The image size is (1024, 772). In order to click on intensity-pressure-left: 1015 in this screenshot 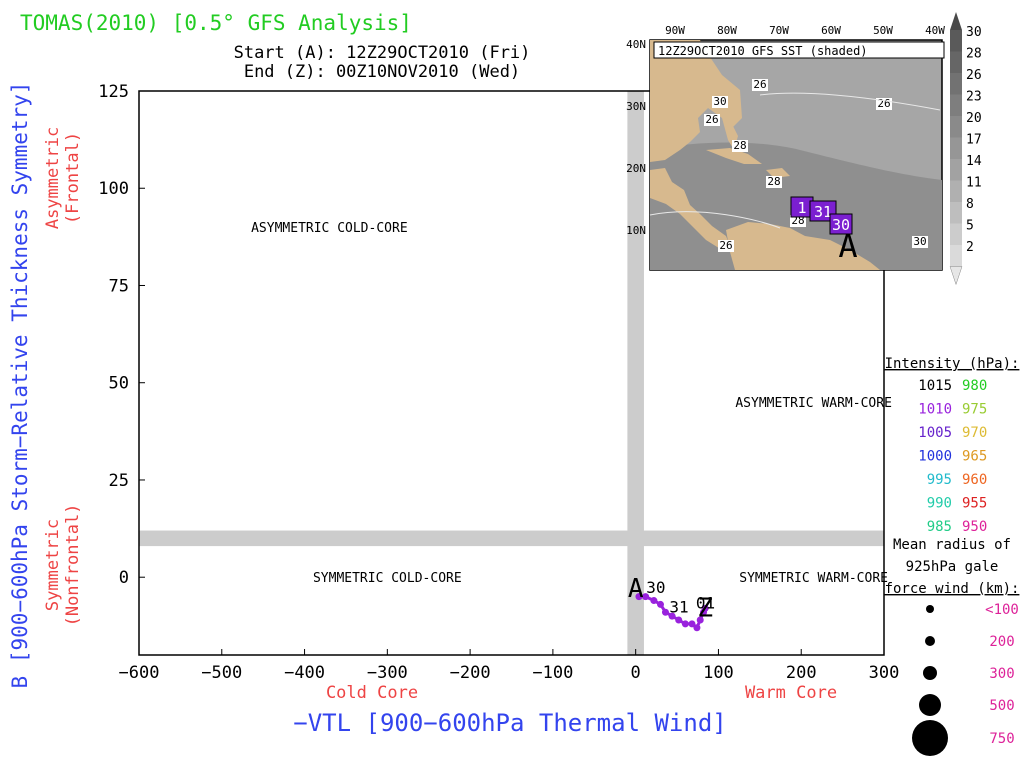, I will do `click(935, 386)`.